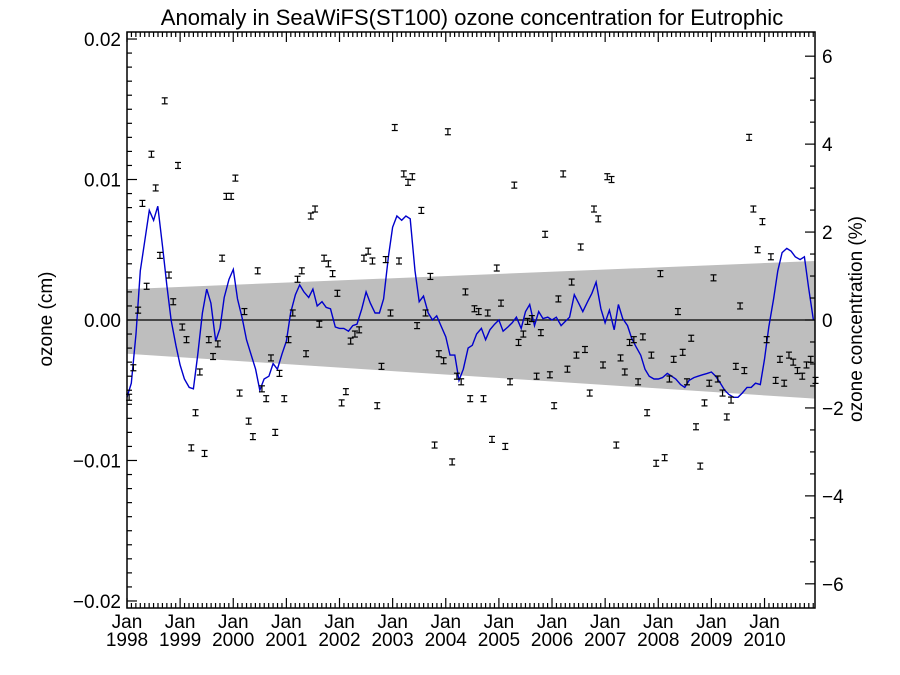  Describe the element at coordinates (97, 461) in the screenshot. I see `y-tick-label: −0.01` at that location.